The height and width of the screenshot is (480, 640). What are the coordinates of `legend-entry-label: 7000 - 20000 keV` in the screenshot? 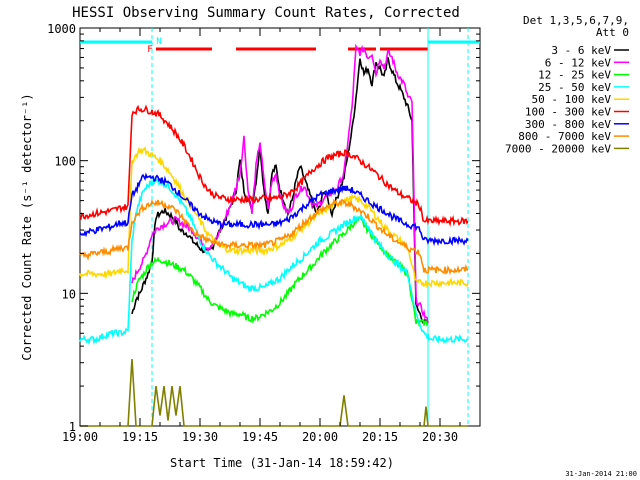 It's located at (558, 148).